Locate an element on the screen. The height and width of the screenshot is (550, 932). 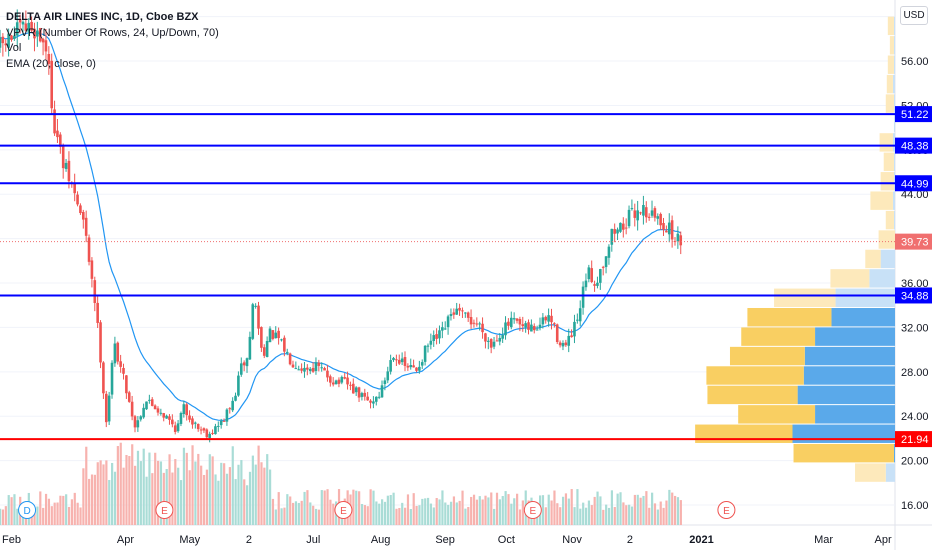
vpvr-indicator-label: VPVR (Number Of Rows, 24, Up/Down, 70) is located at coordinates (112, 32).